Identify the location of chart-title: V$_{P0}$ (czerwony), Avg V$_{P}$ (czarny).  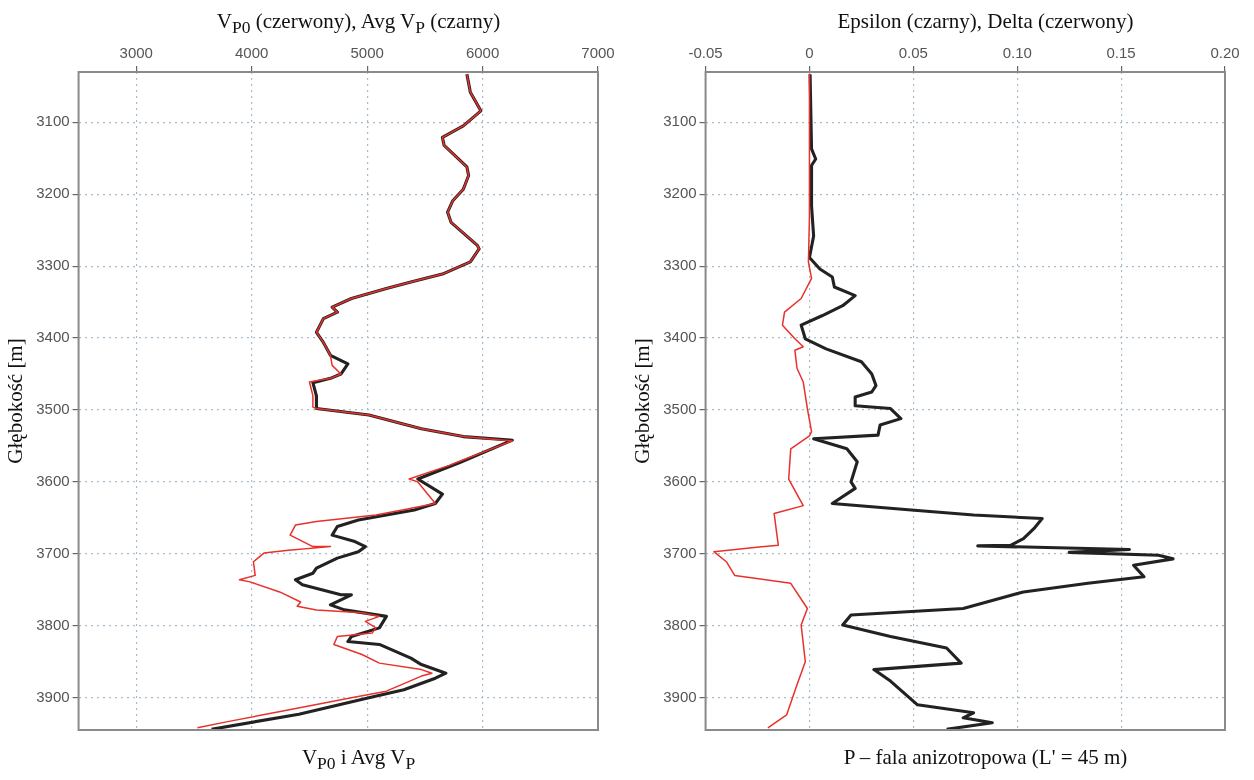
(358, 23).